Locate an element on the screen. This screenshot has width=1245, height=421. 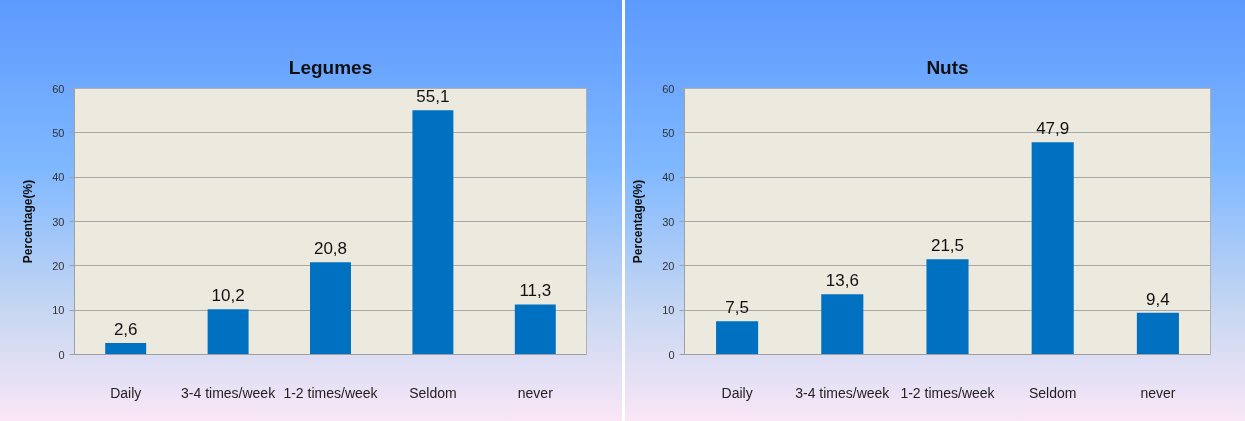
data-label: 2,6 is located at coordinates (125, 329).